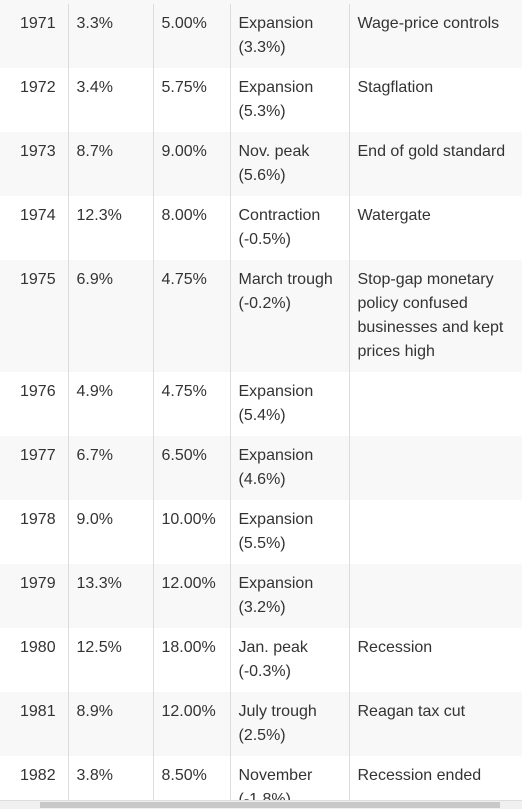 The image size is (522, 809). I want to click on cell-fed-rate: 9.00%, so click(191, 164).